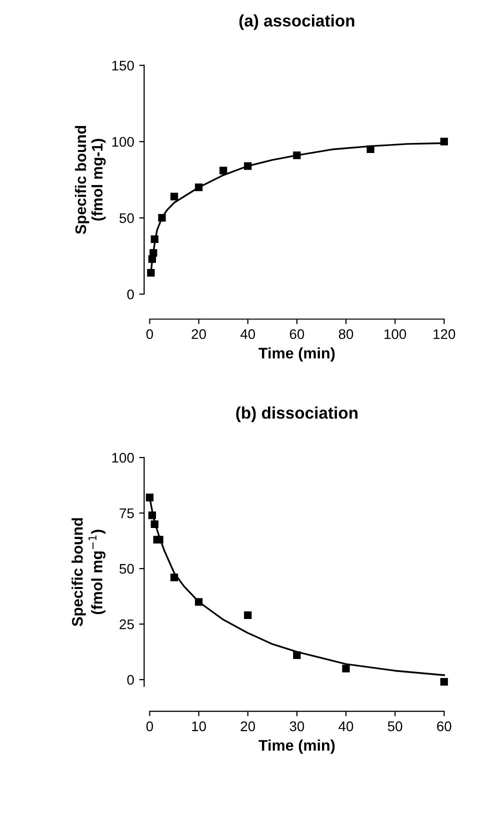  I want to click on x-tick-label: 50, so click(395, 726).